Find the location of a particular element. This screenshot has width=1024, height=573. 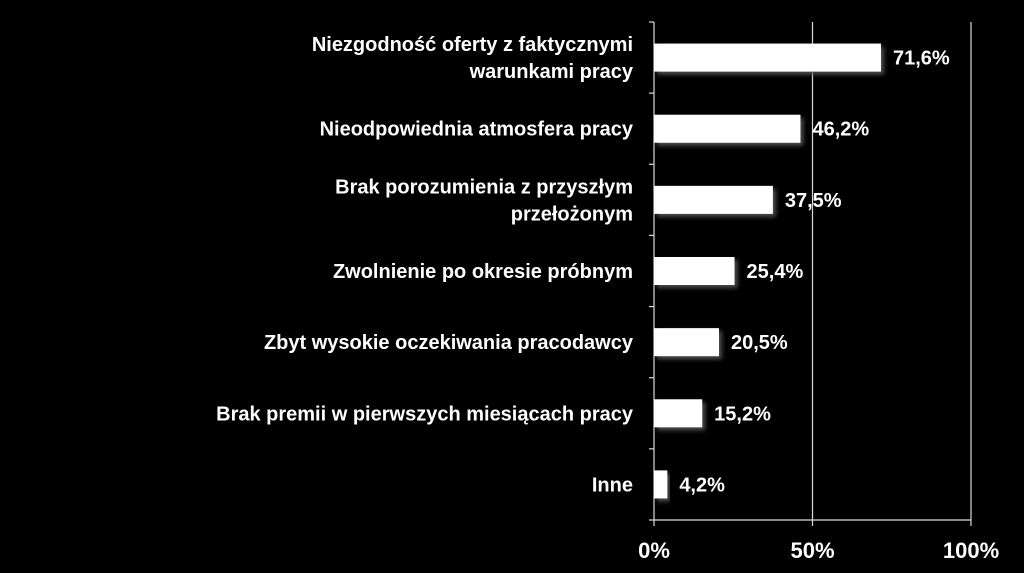

category-label-line: przełożonym is located at coordinates (572, 214).